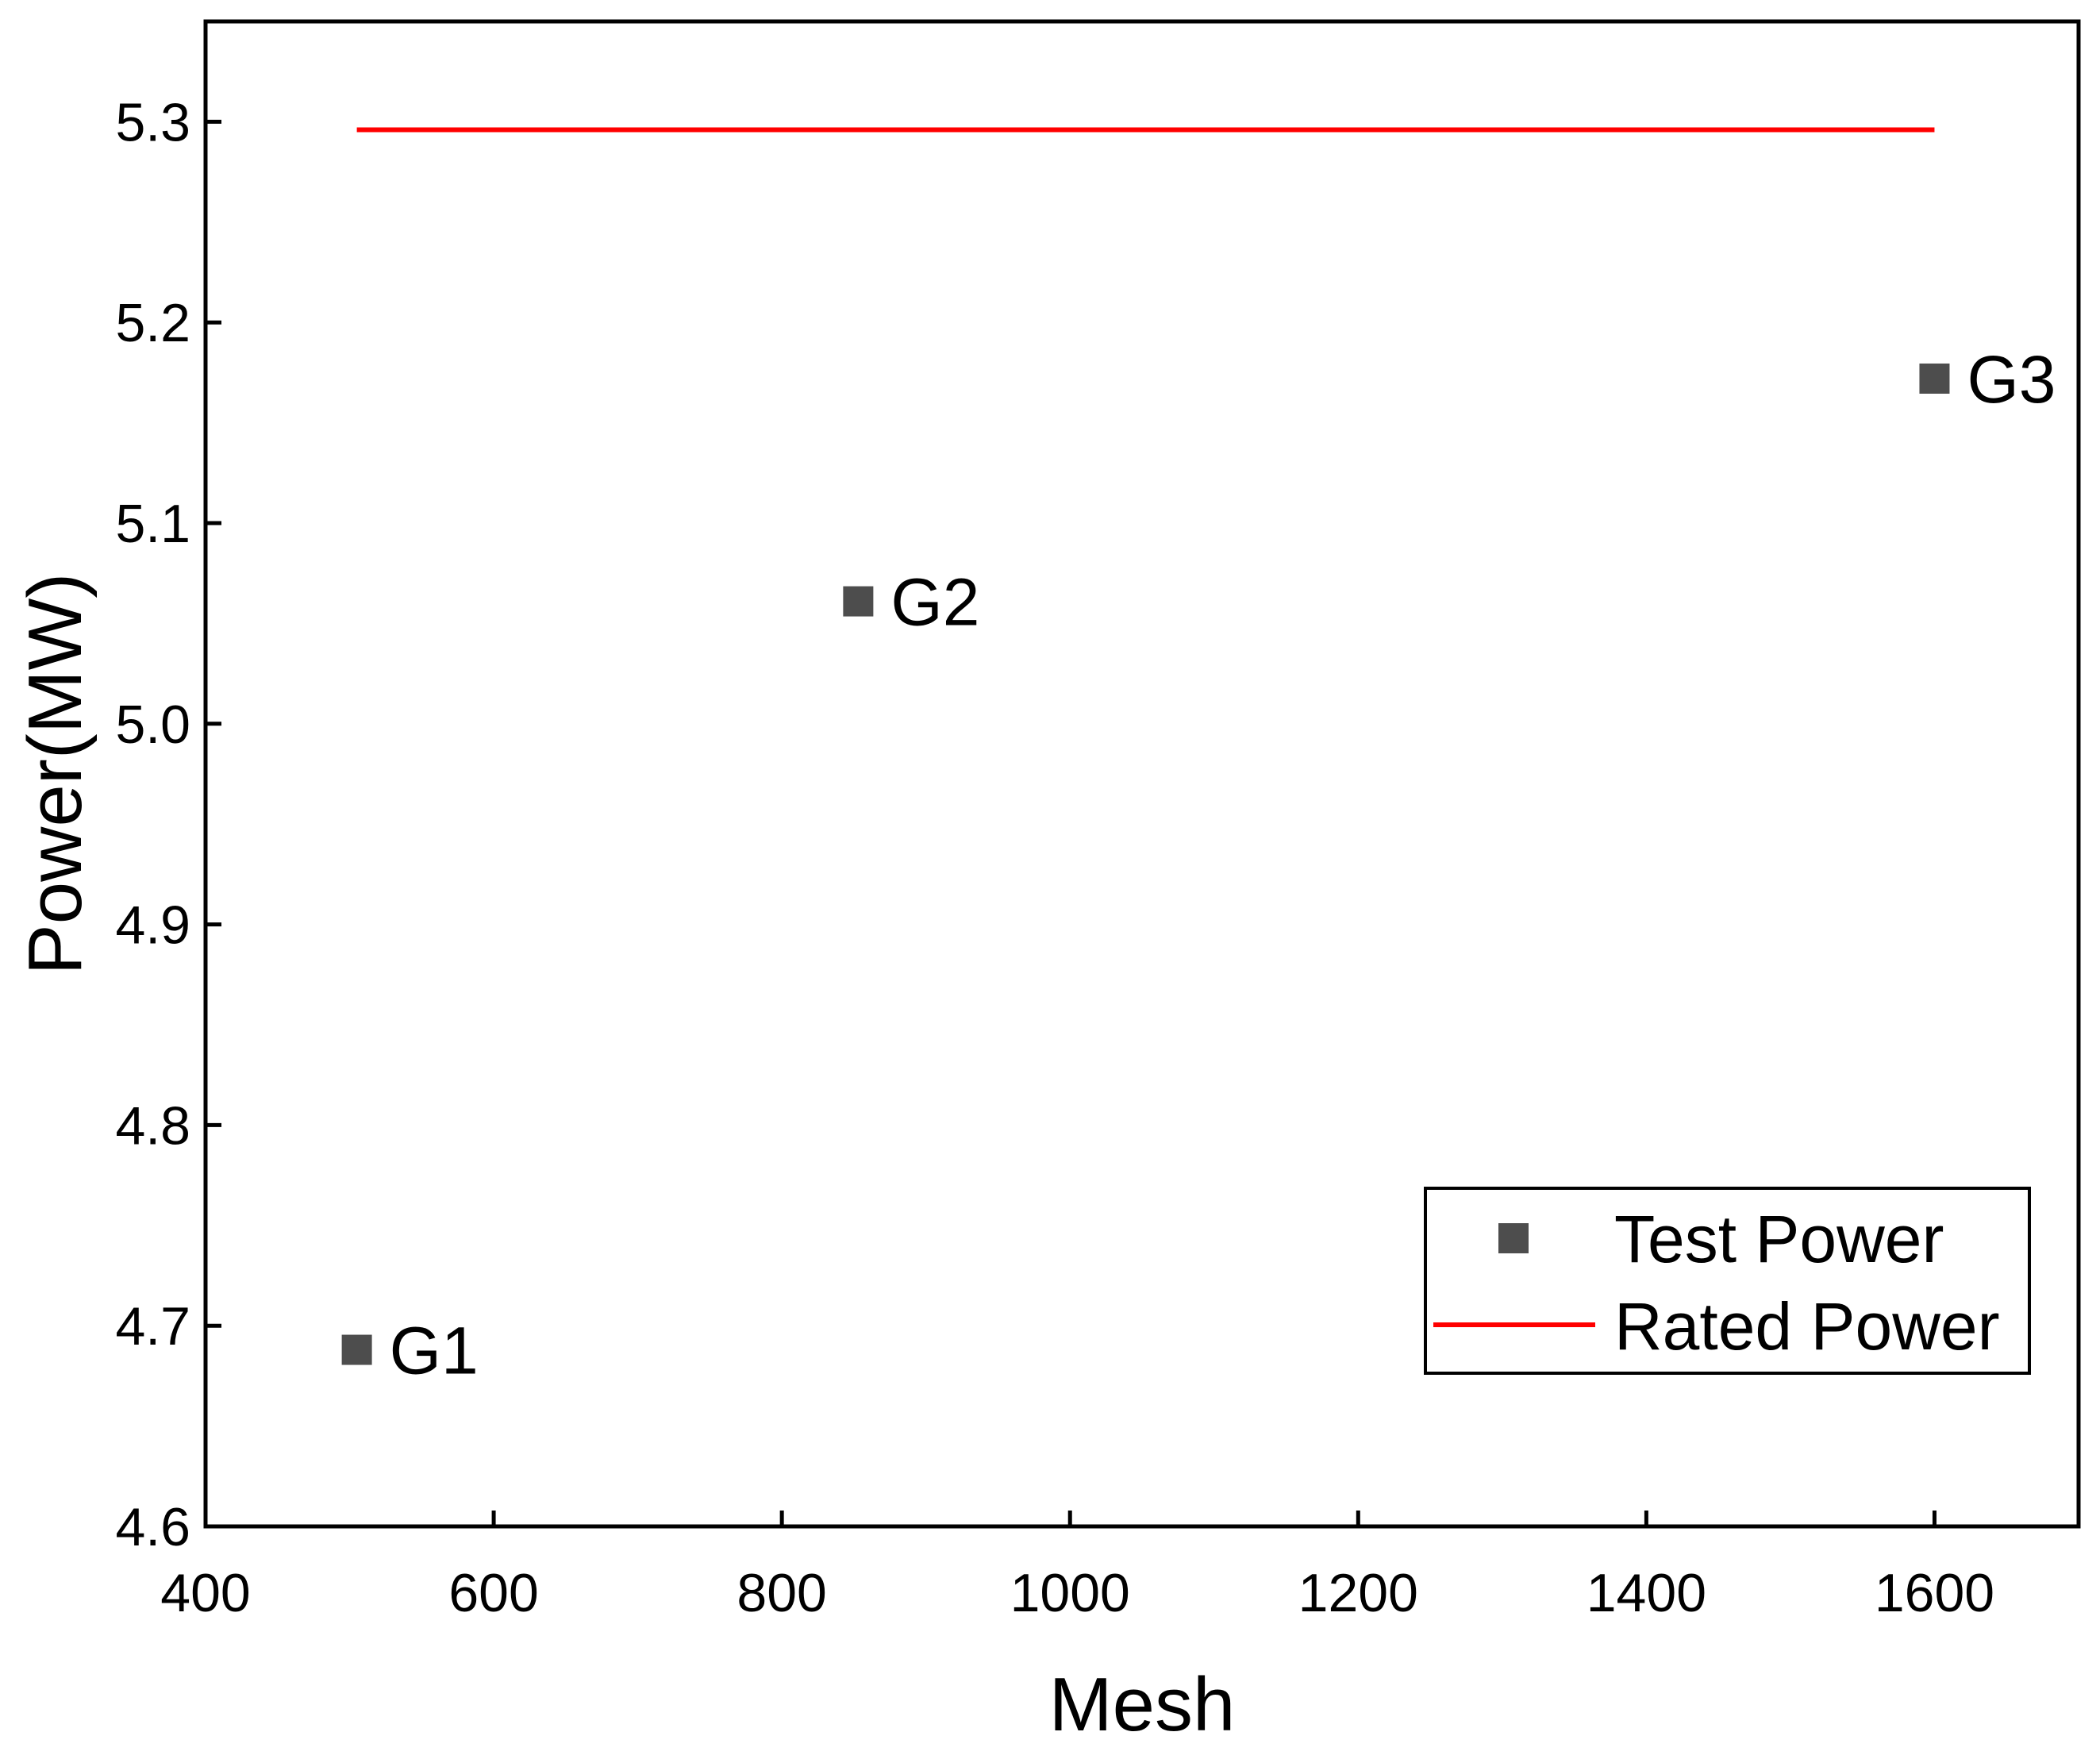  What do you see at coordinates (1513, 1238) in the screenshot?
I see `legend-test-power-marker` at bounding box center [1513, 1238].